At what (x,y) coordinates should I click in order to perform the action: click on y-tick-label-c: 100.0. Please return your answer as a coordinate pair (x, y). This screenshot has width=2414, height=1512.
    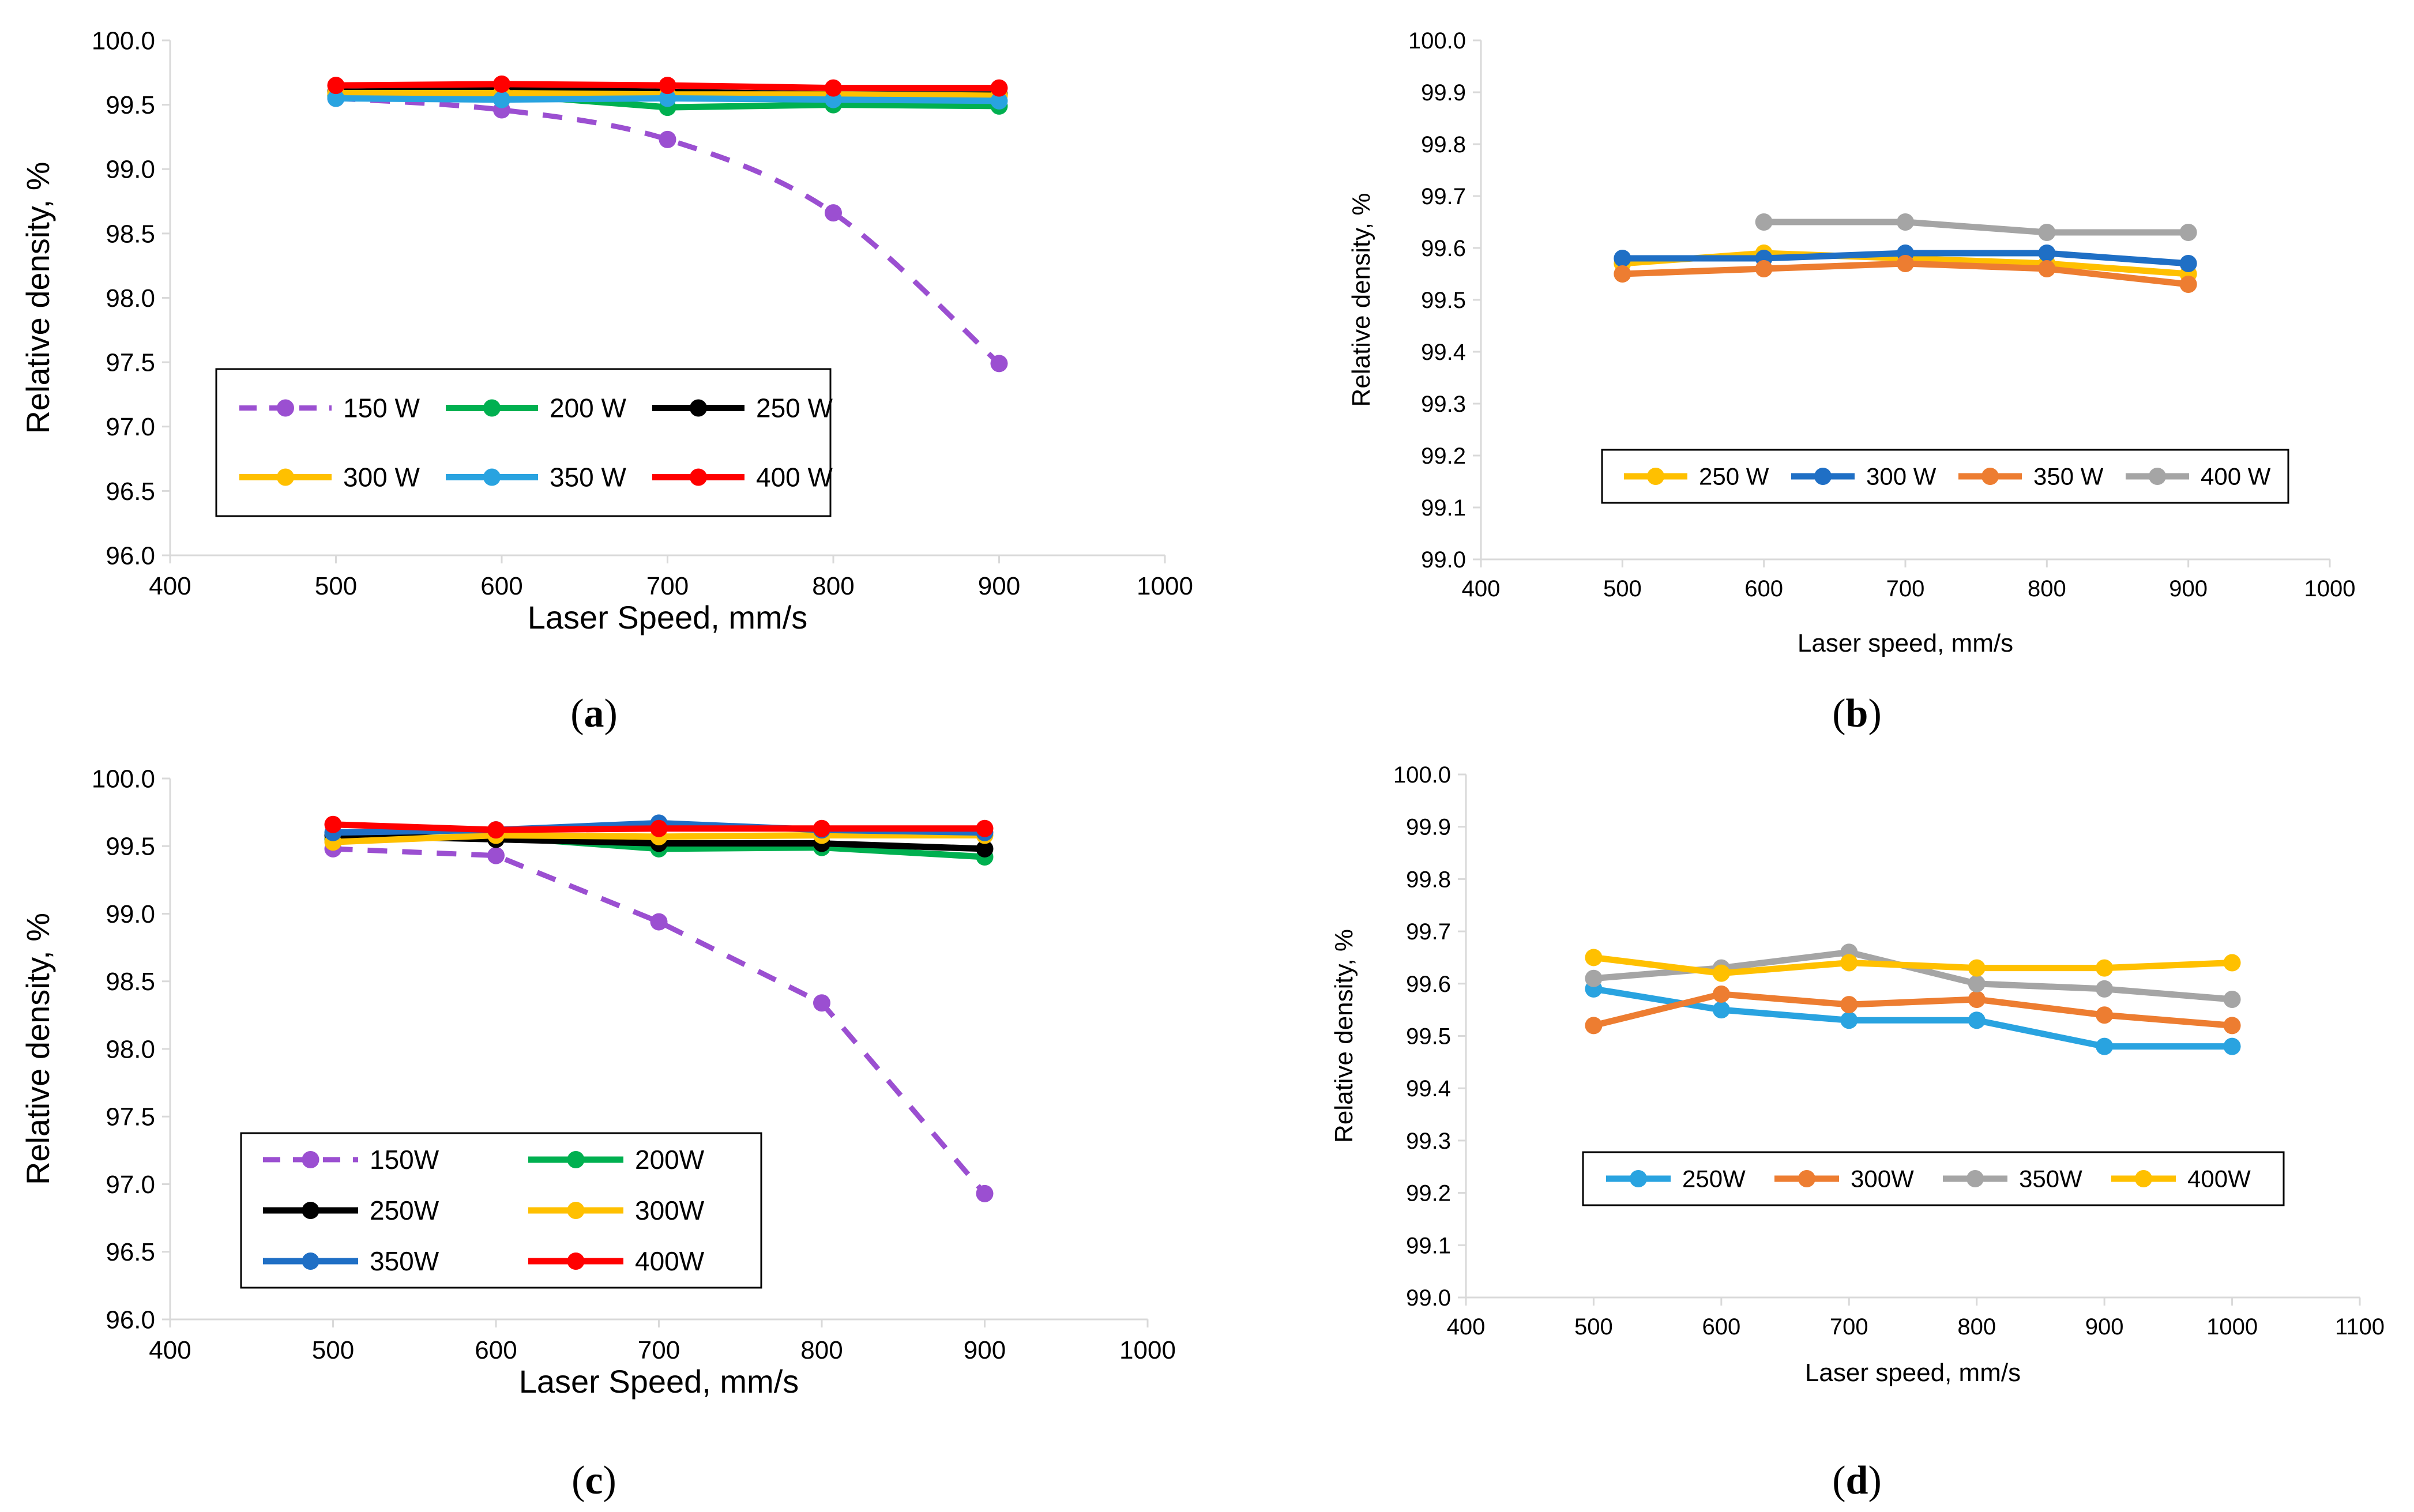
    Looking at the image, I should click on (123, 779).